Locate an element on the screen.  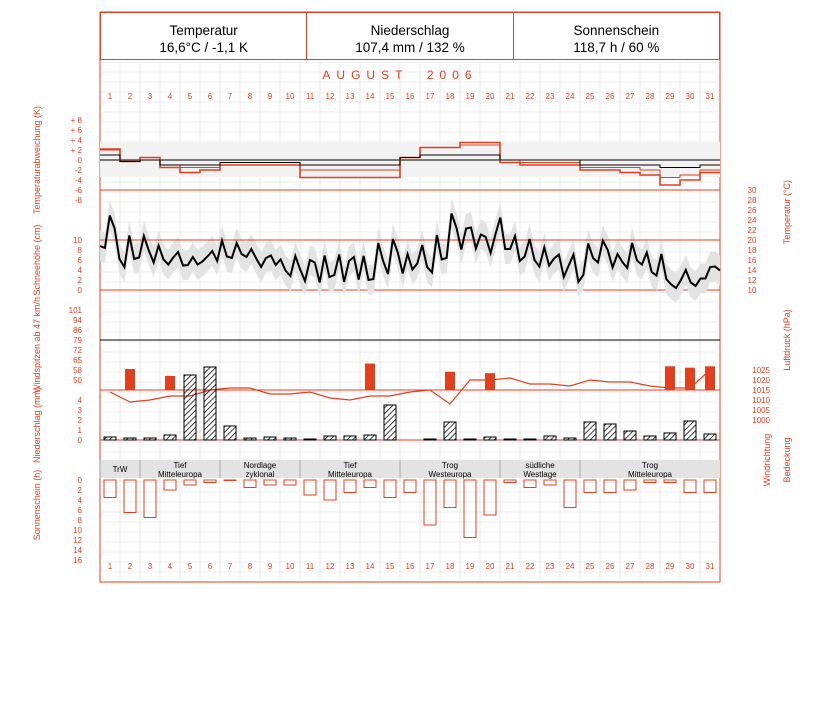
wind-tick: 58 is located at coordinates (77, 370).